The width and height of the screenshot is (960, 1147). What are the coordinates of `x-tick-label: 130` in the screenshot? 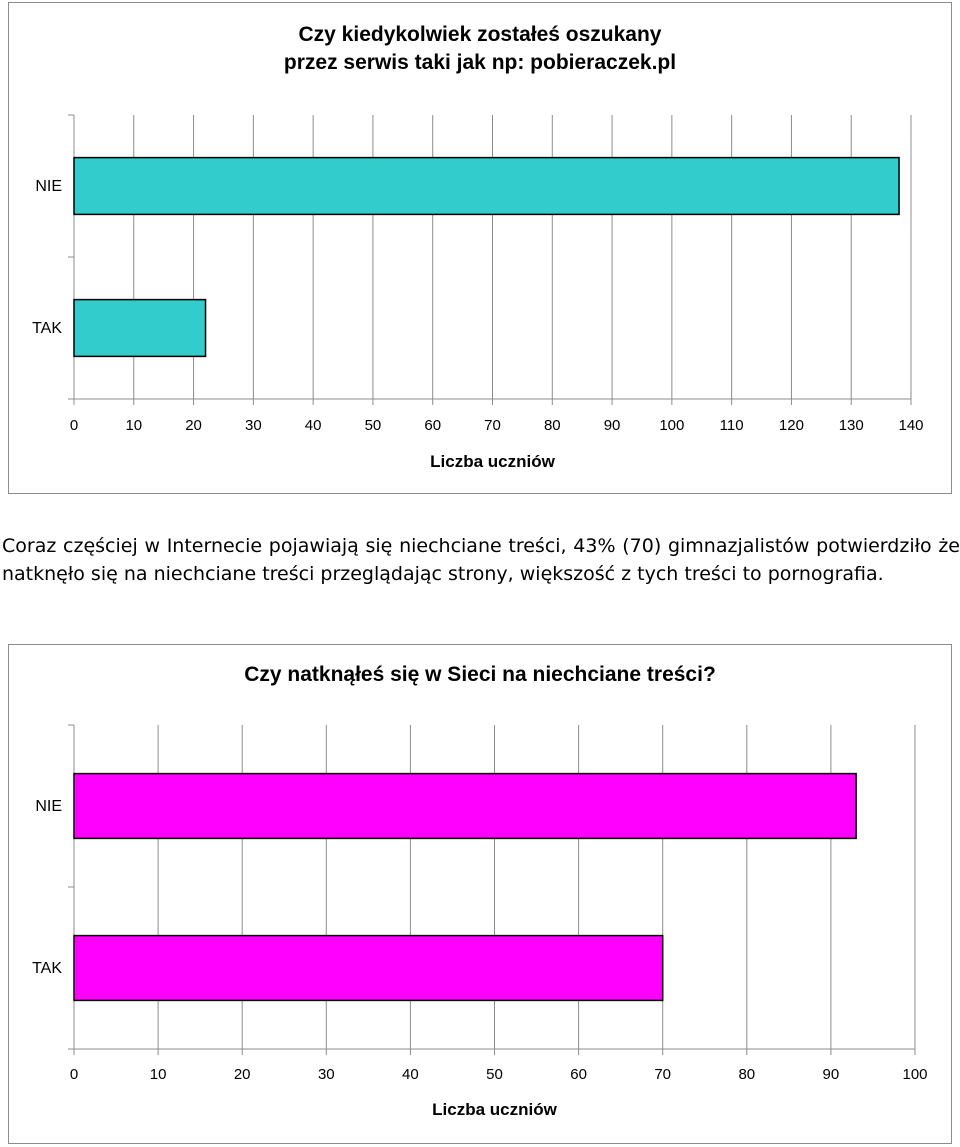 It's located at (851, 425).